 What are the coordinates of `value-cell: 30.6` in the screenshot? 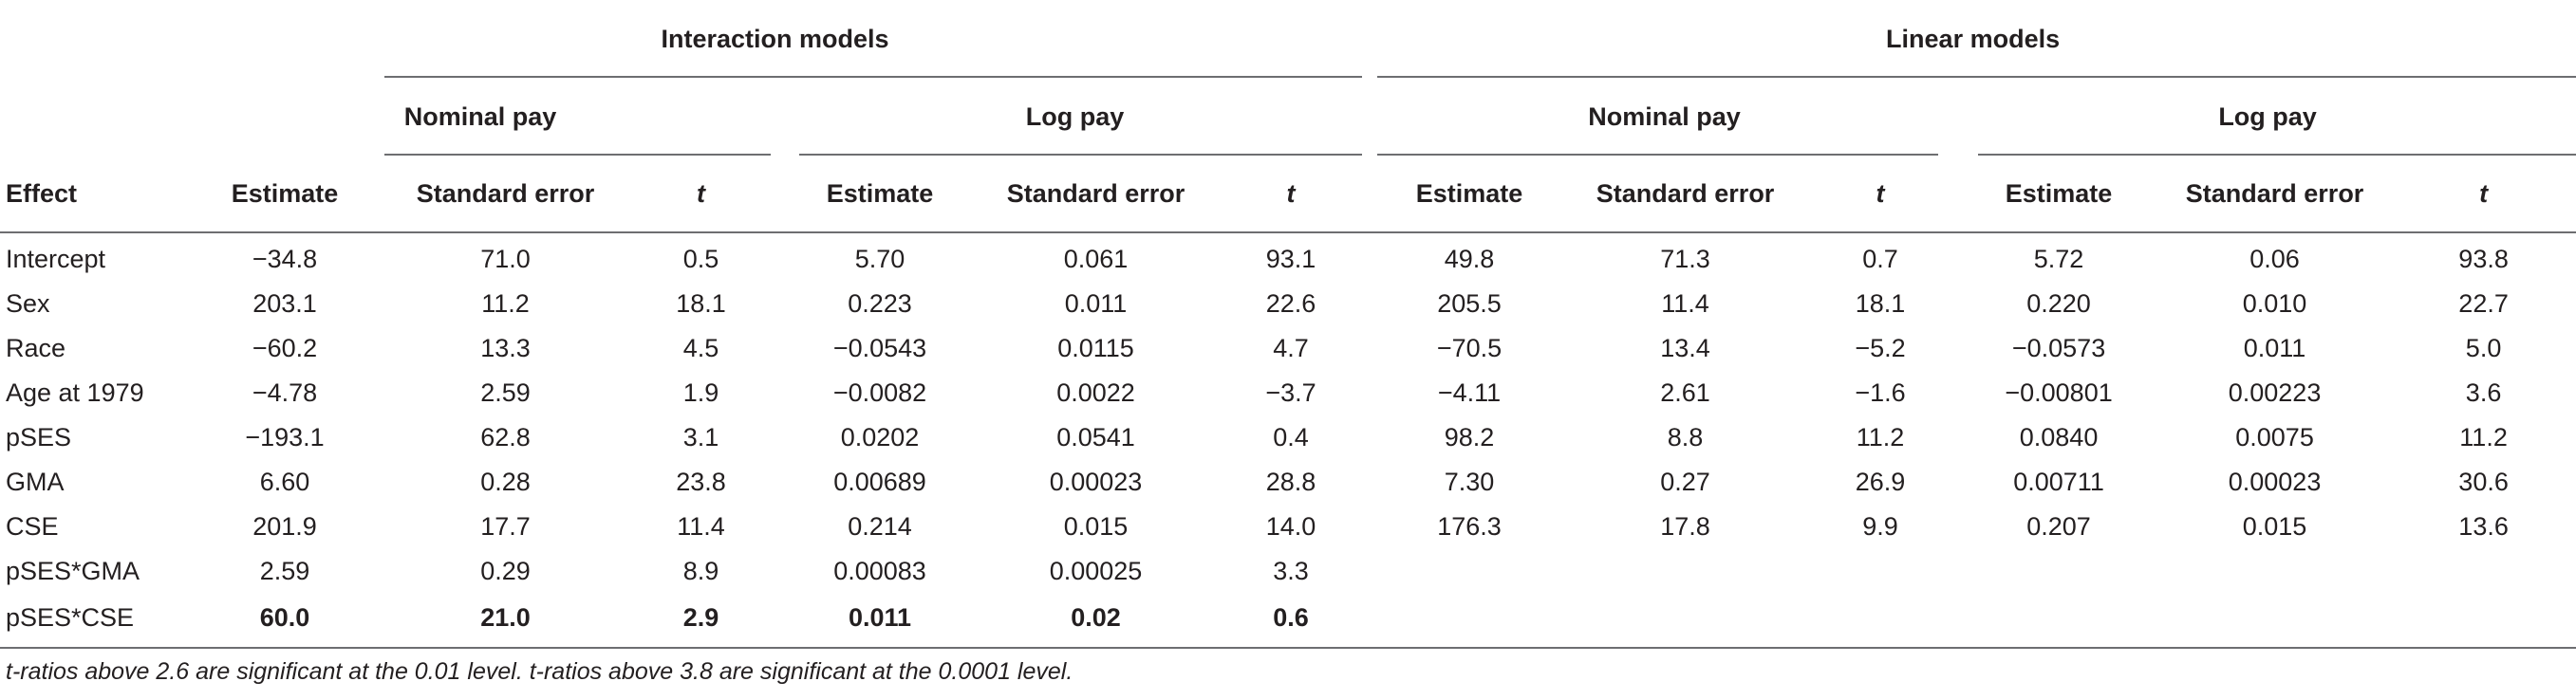 It's located at (2484, 482).